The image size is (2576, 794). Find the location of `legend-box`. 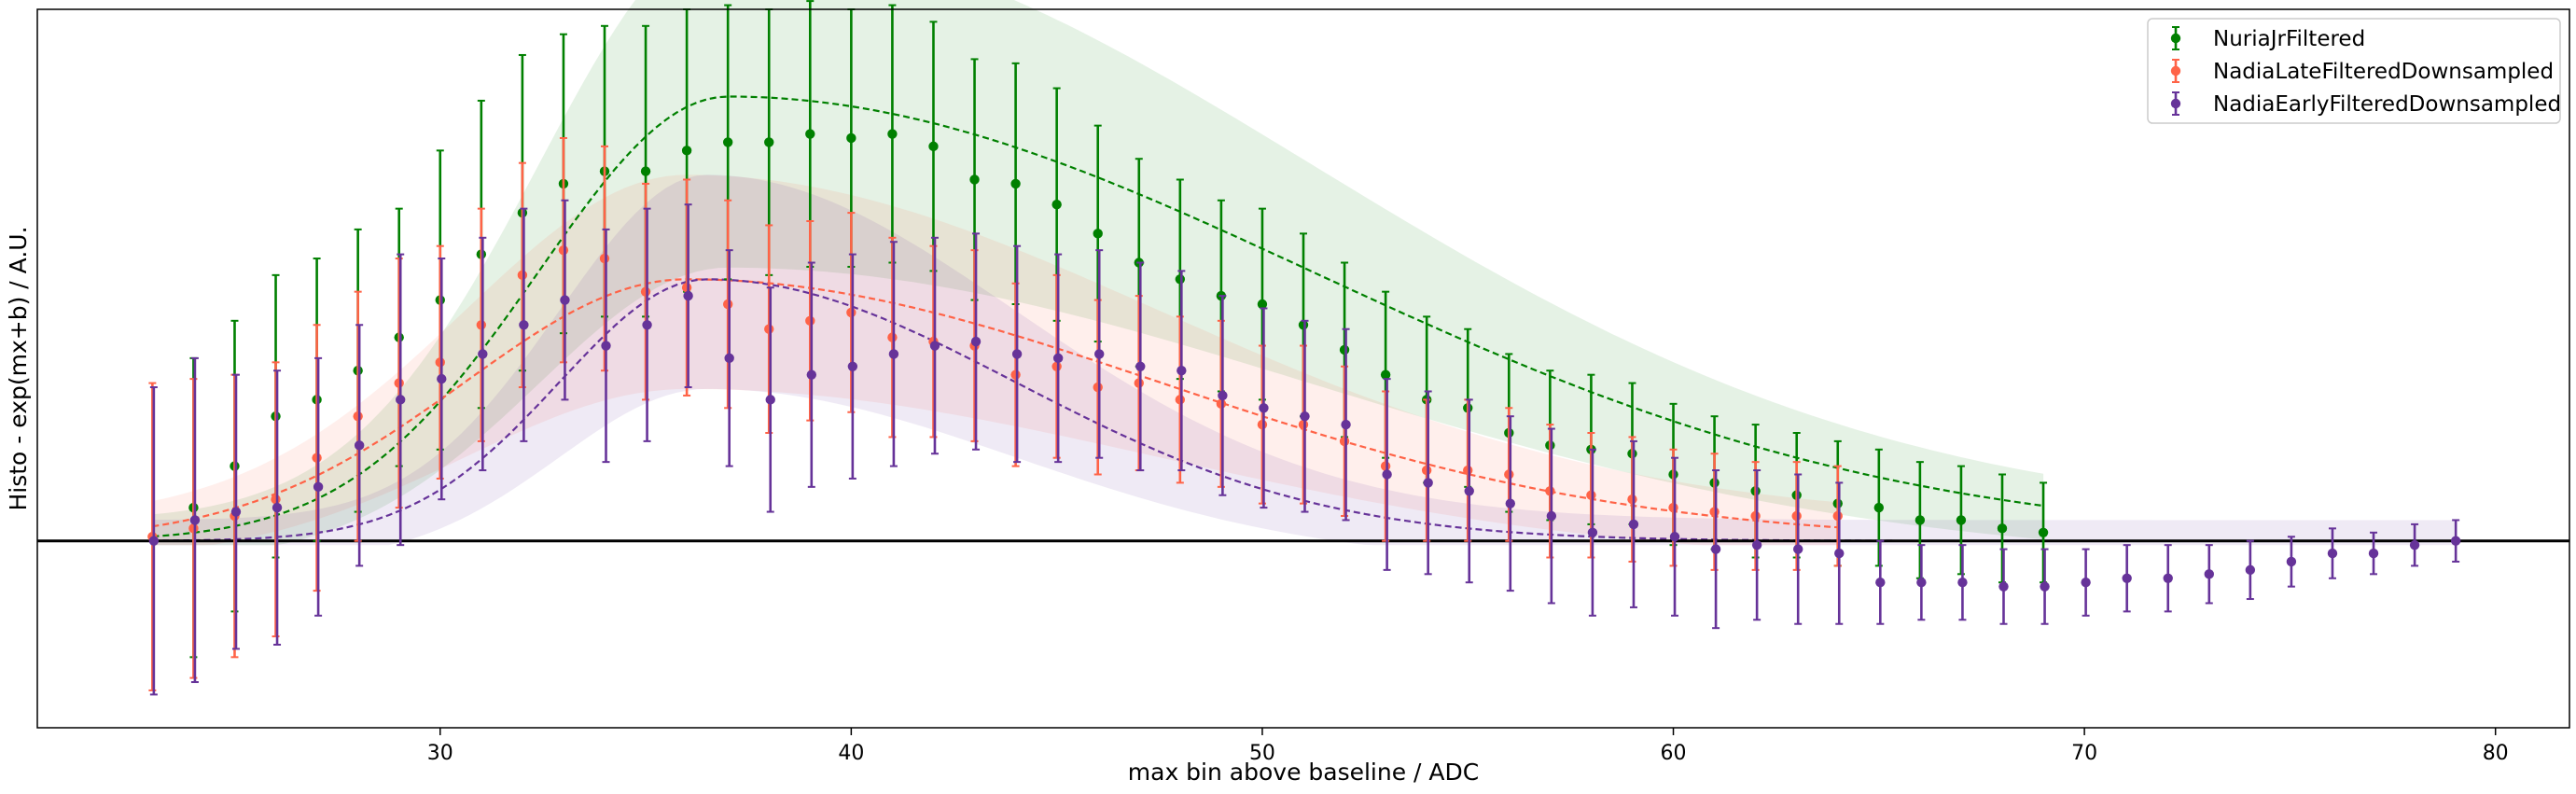

legend-box is located at coordinates (2354, 71).